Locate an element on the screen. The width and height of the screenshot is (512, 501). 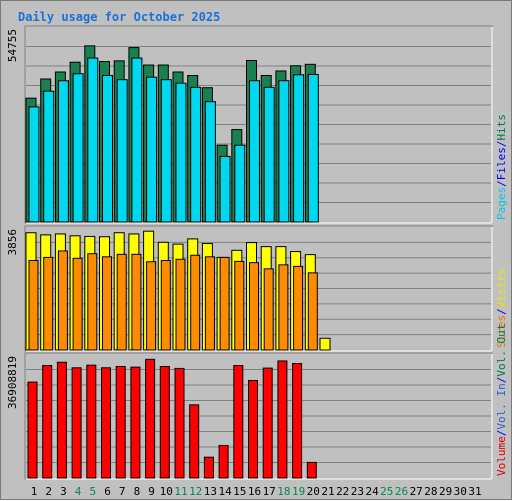
day-label-29: 29 is located at coordinates (445, 491).